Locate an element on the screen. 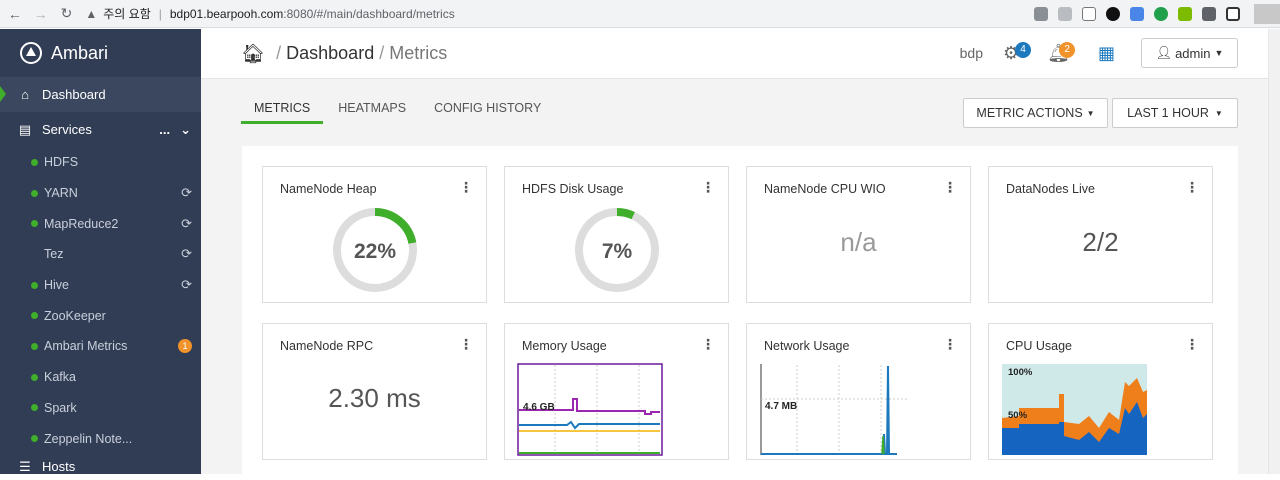 The width and height of the screenshot is (1280, 480). service-name: ZooKeeper is located at coordinates (75, 315).